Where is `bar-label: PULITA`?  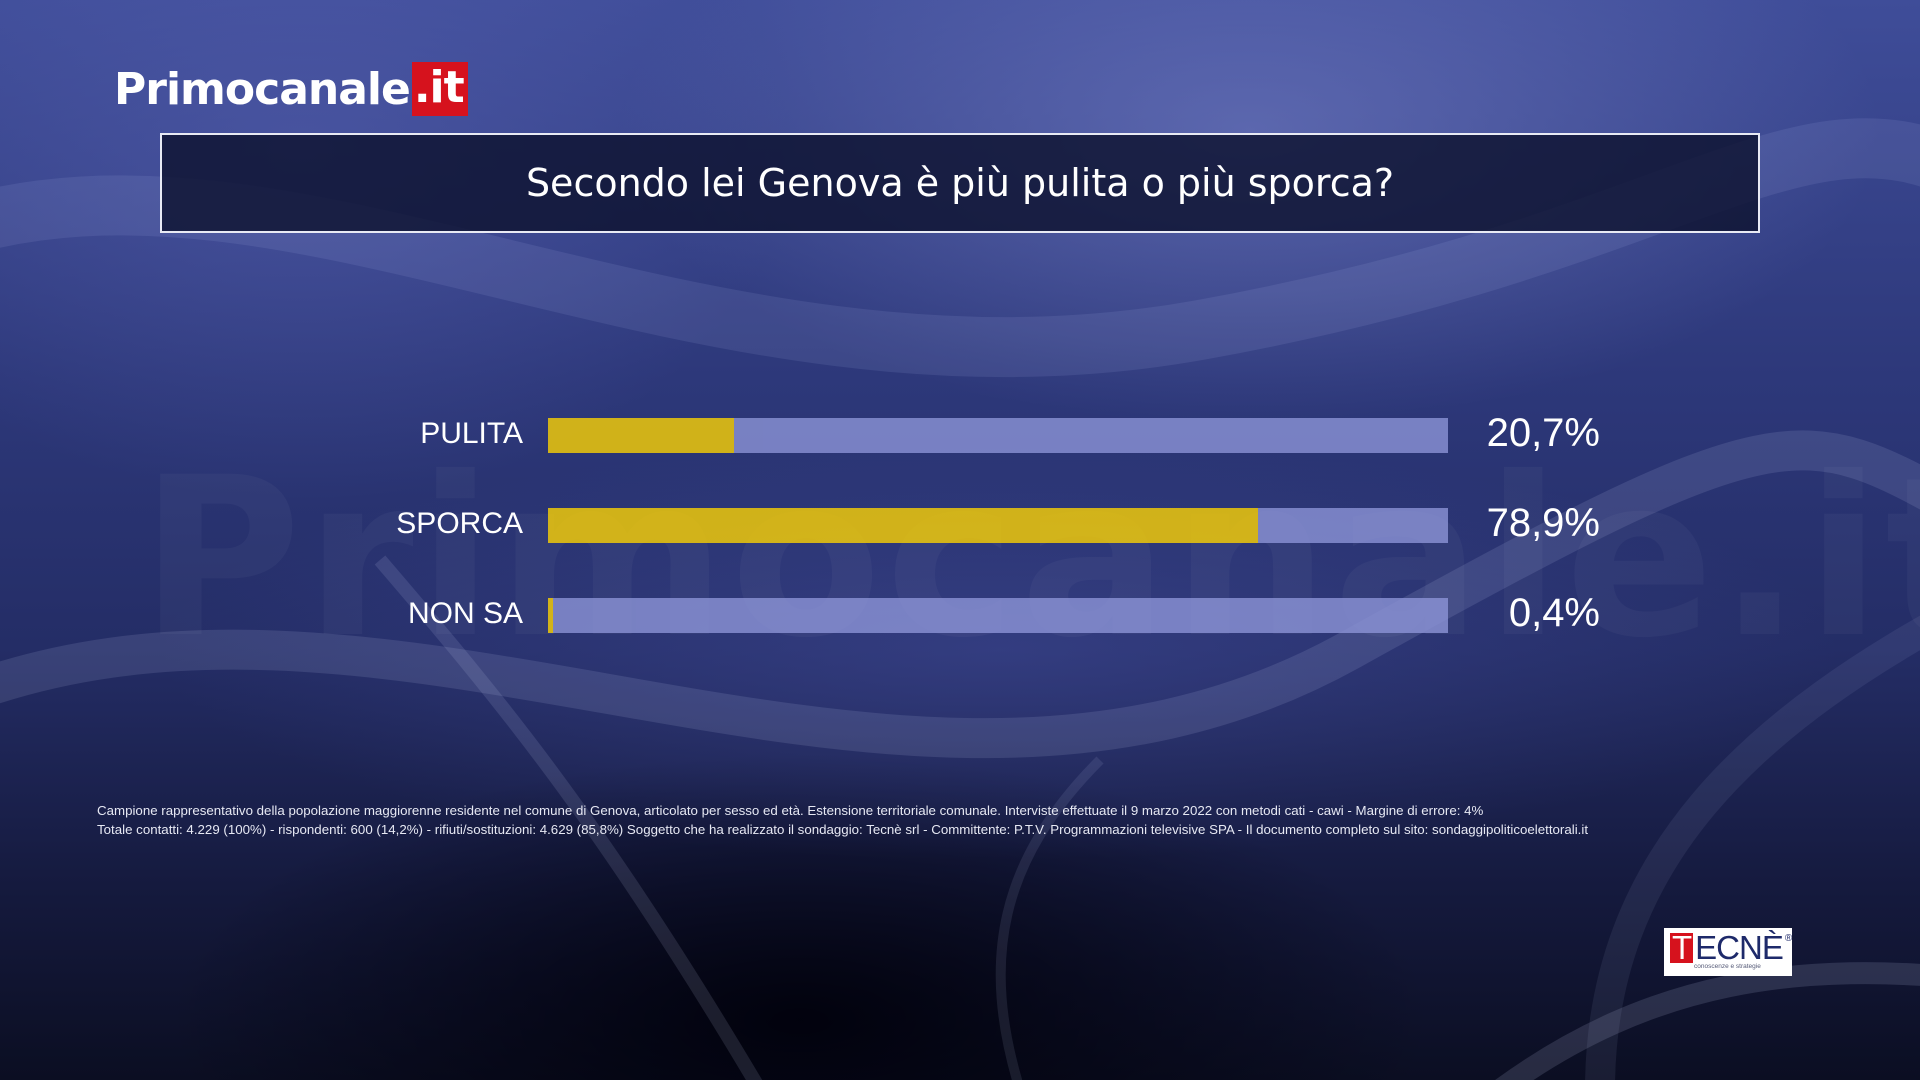 bar-label: PULITA is located at coordinates (471, 433).